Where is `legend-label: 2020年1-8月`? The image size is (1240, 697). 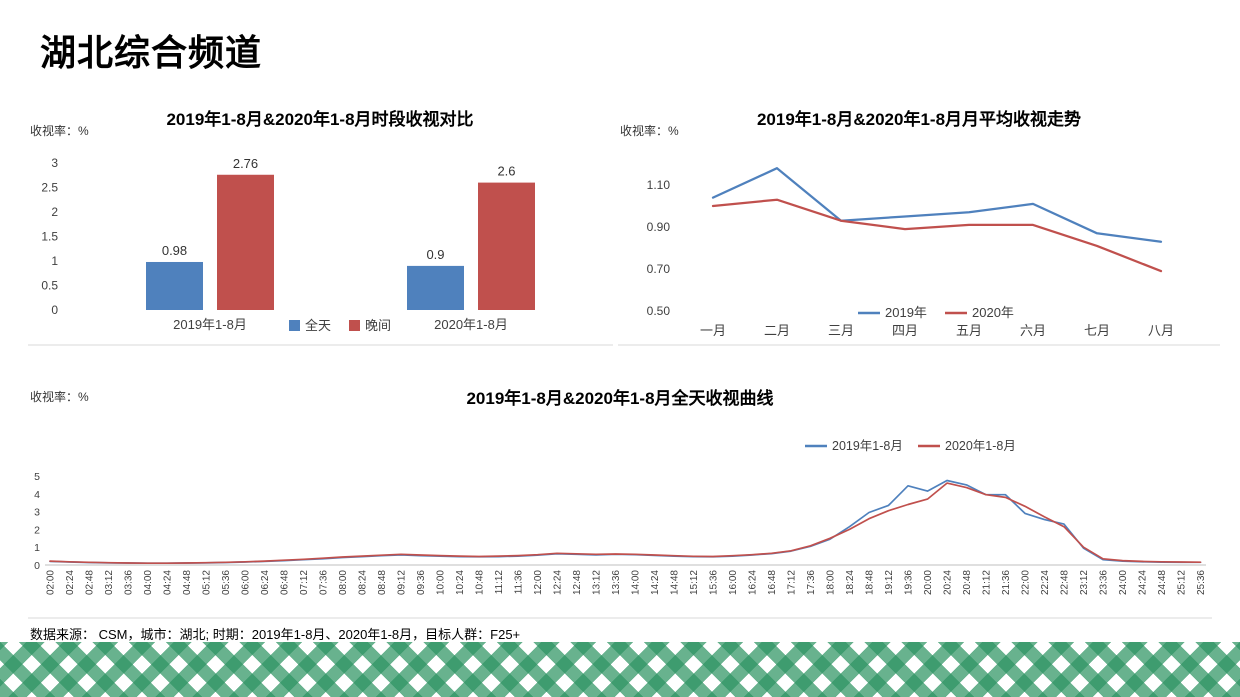 legend-label: 2020年1-8月 is located at coordinates (980, 446).